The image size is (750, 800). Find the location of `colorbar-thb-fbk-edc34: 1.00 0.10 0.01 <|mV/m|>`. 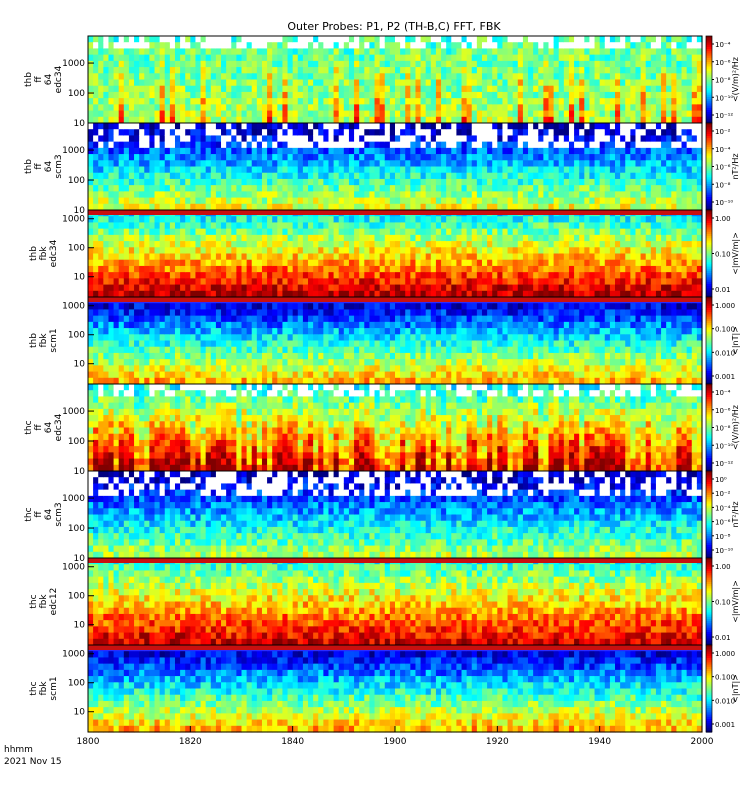

colorbar-thb-fbk-edc34: 1.00 0.10 0.01 <|mV/m|> is located at coordinates (722, 253).